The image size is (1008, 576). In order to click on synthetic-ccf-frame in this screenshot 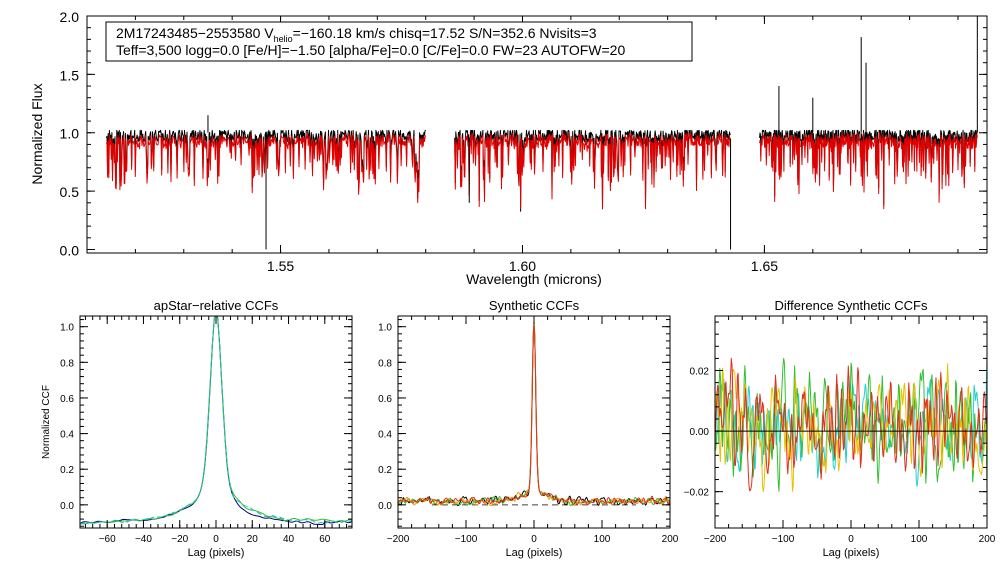, I will do `click(534, 422)`.